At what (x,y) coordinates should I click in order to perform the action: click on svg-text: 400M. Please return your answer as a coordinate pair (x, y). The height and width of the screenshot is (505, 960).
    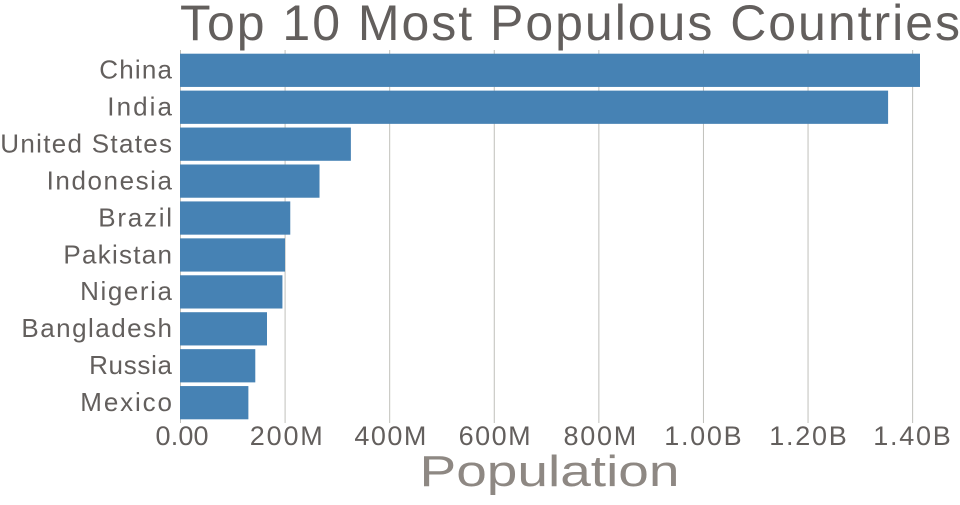
    Looking at the image, I should click on (390, 436).